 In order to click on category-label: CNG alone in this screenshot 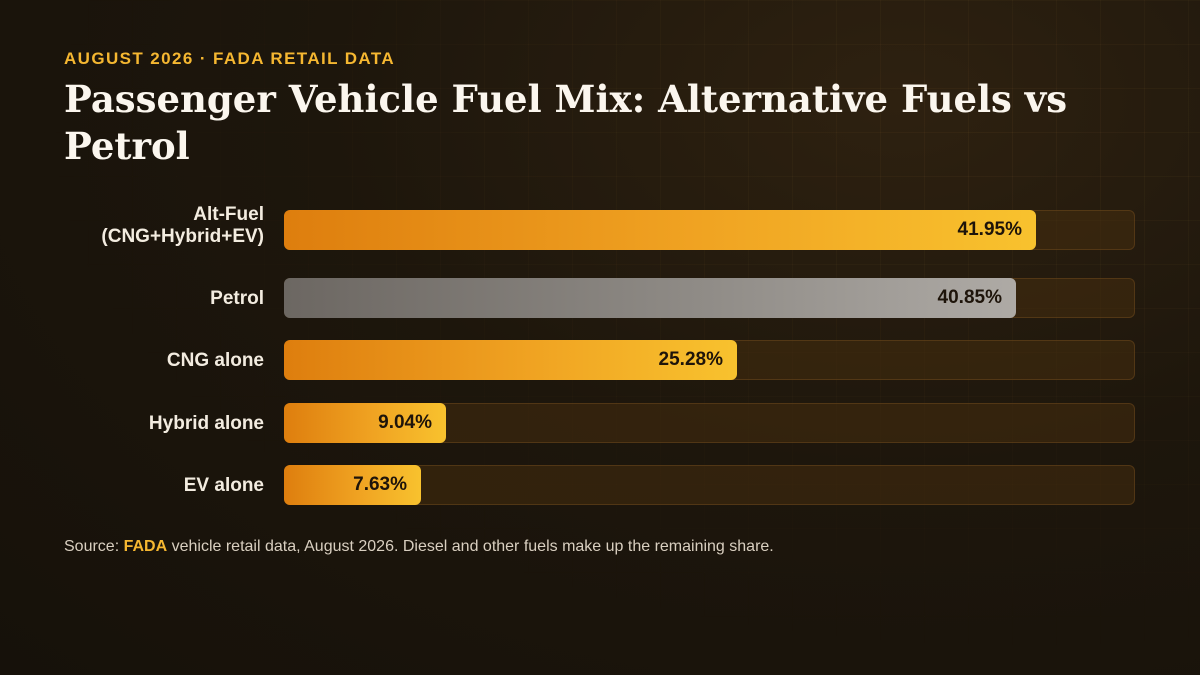, I will do `click(215, 360)`.